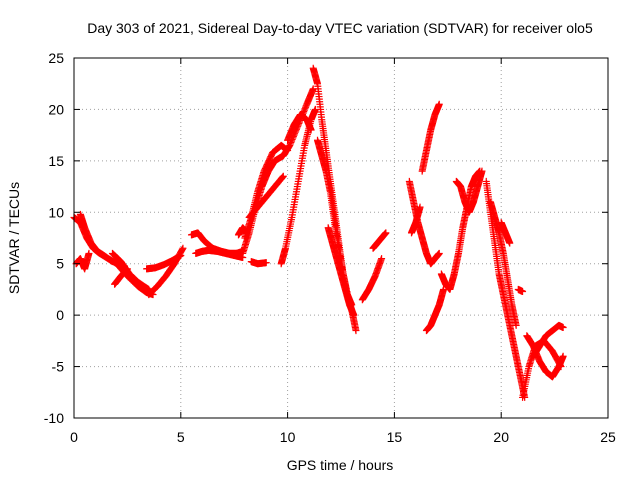  I want to click on x-tick-label: 5, so click(181, 437).